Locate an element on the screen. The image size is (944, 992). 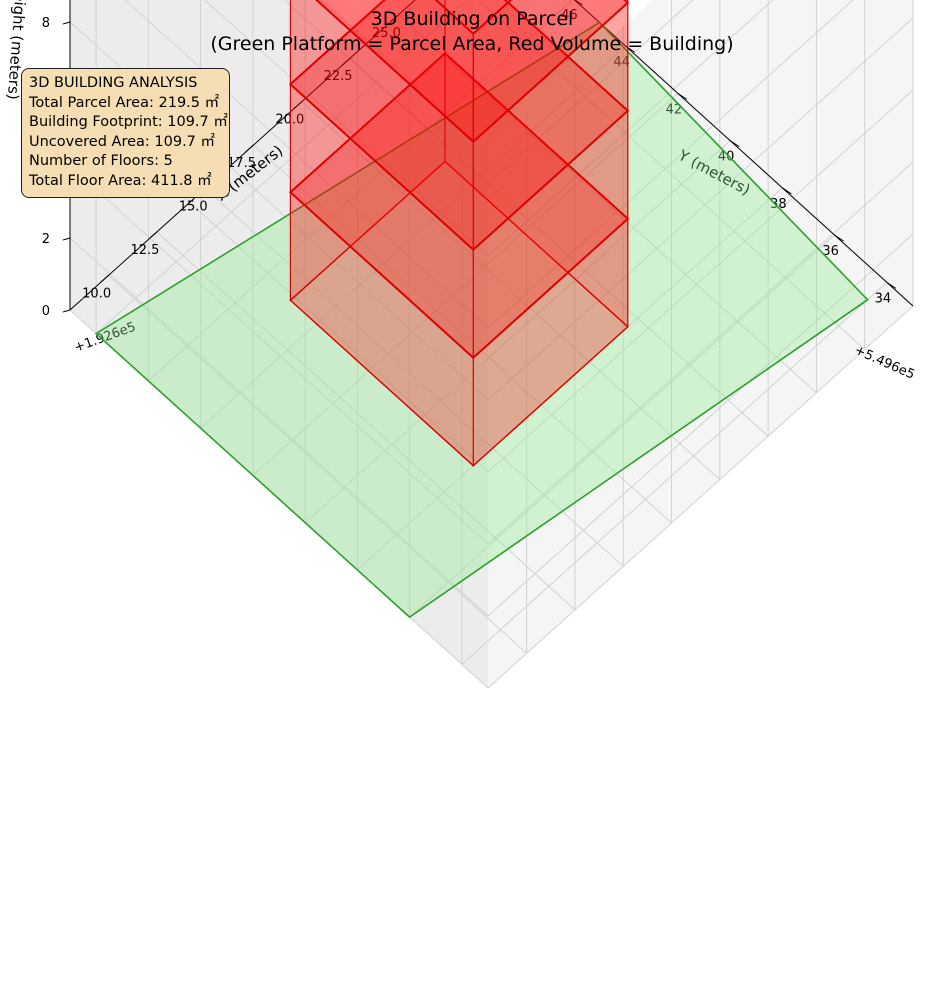
x-tick-label: 22.5 is located at coordinates (338, 76).